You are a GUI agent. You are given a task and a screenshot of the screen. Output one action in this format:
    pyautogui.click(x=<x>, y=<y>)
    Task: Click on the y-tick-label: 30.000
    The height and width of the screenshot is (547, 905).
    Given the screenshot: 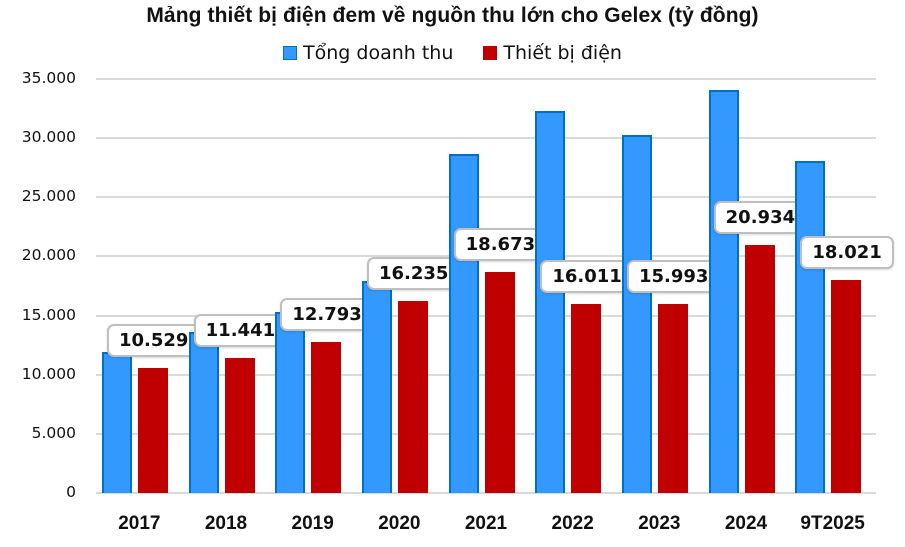 What is the action you would take?
    pyautogui.click(x=48, y=137)
    